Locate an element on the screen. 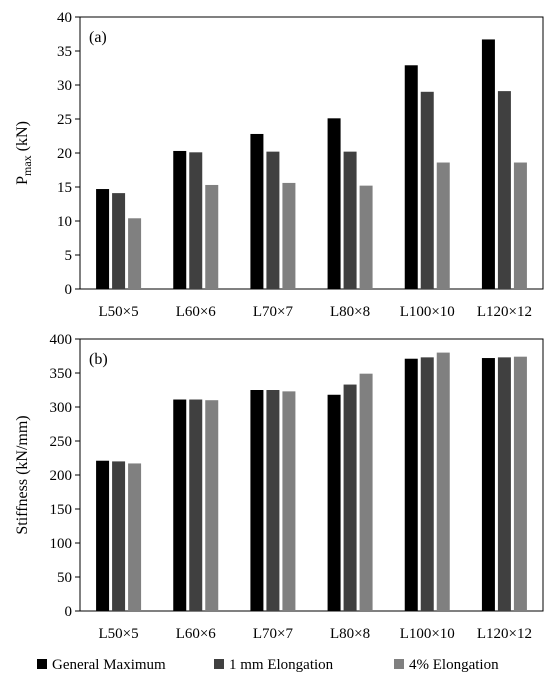 The image size is (550, 684). panel-b-category-label-l50x5: L50×5 is located at coordinates (119, 634).